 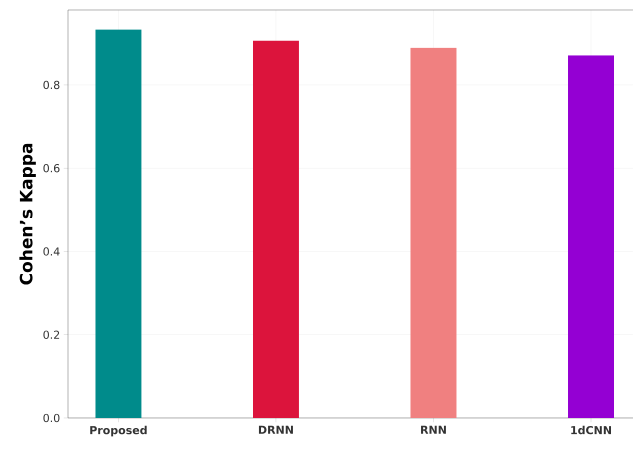 I want to click on x-tick-label: 1dCNN, so click(x=591, y=430).